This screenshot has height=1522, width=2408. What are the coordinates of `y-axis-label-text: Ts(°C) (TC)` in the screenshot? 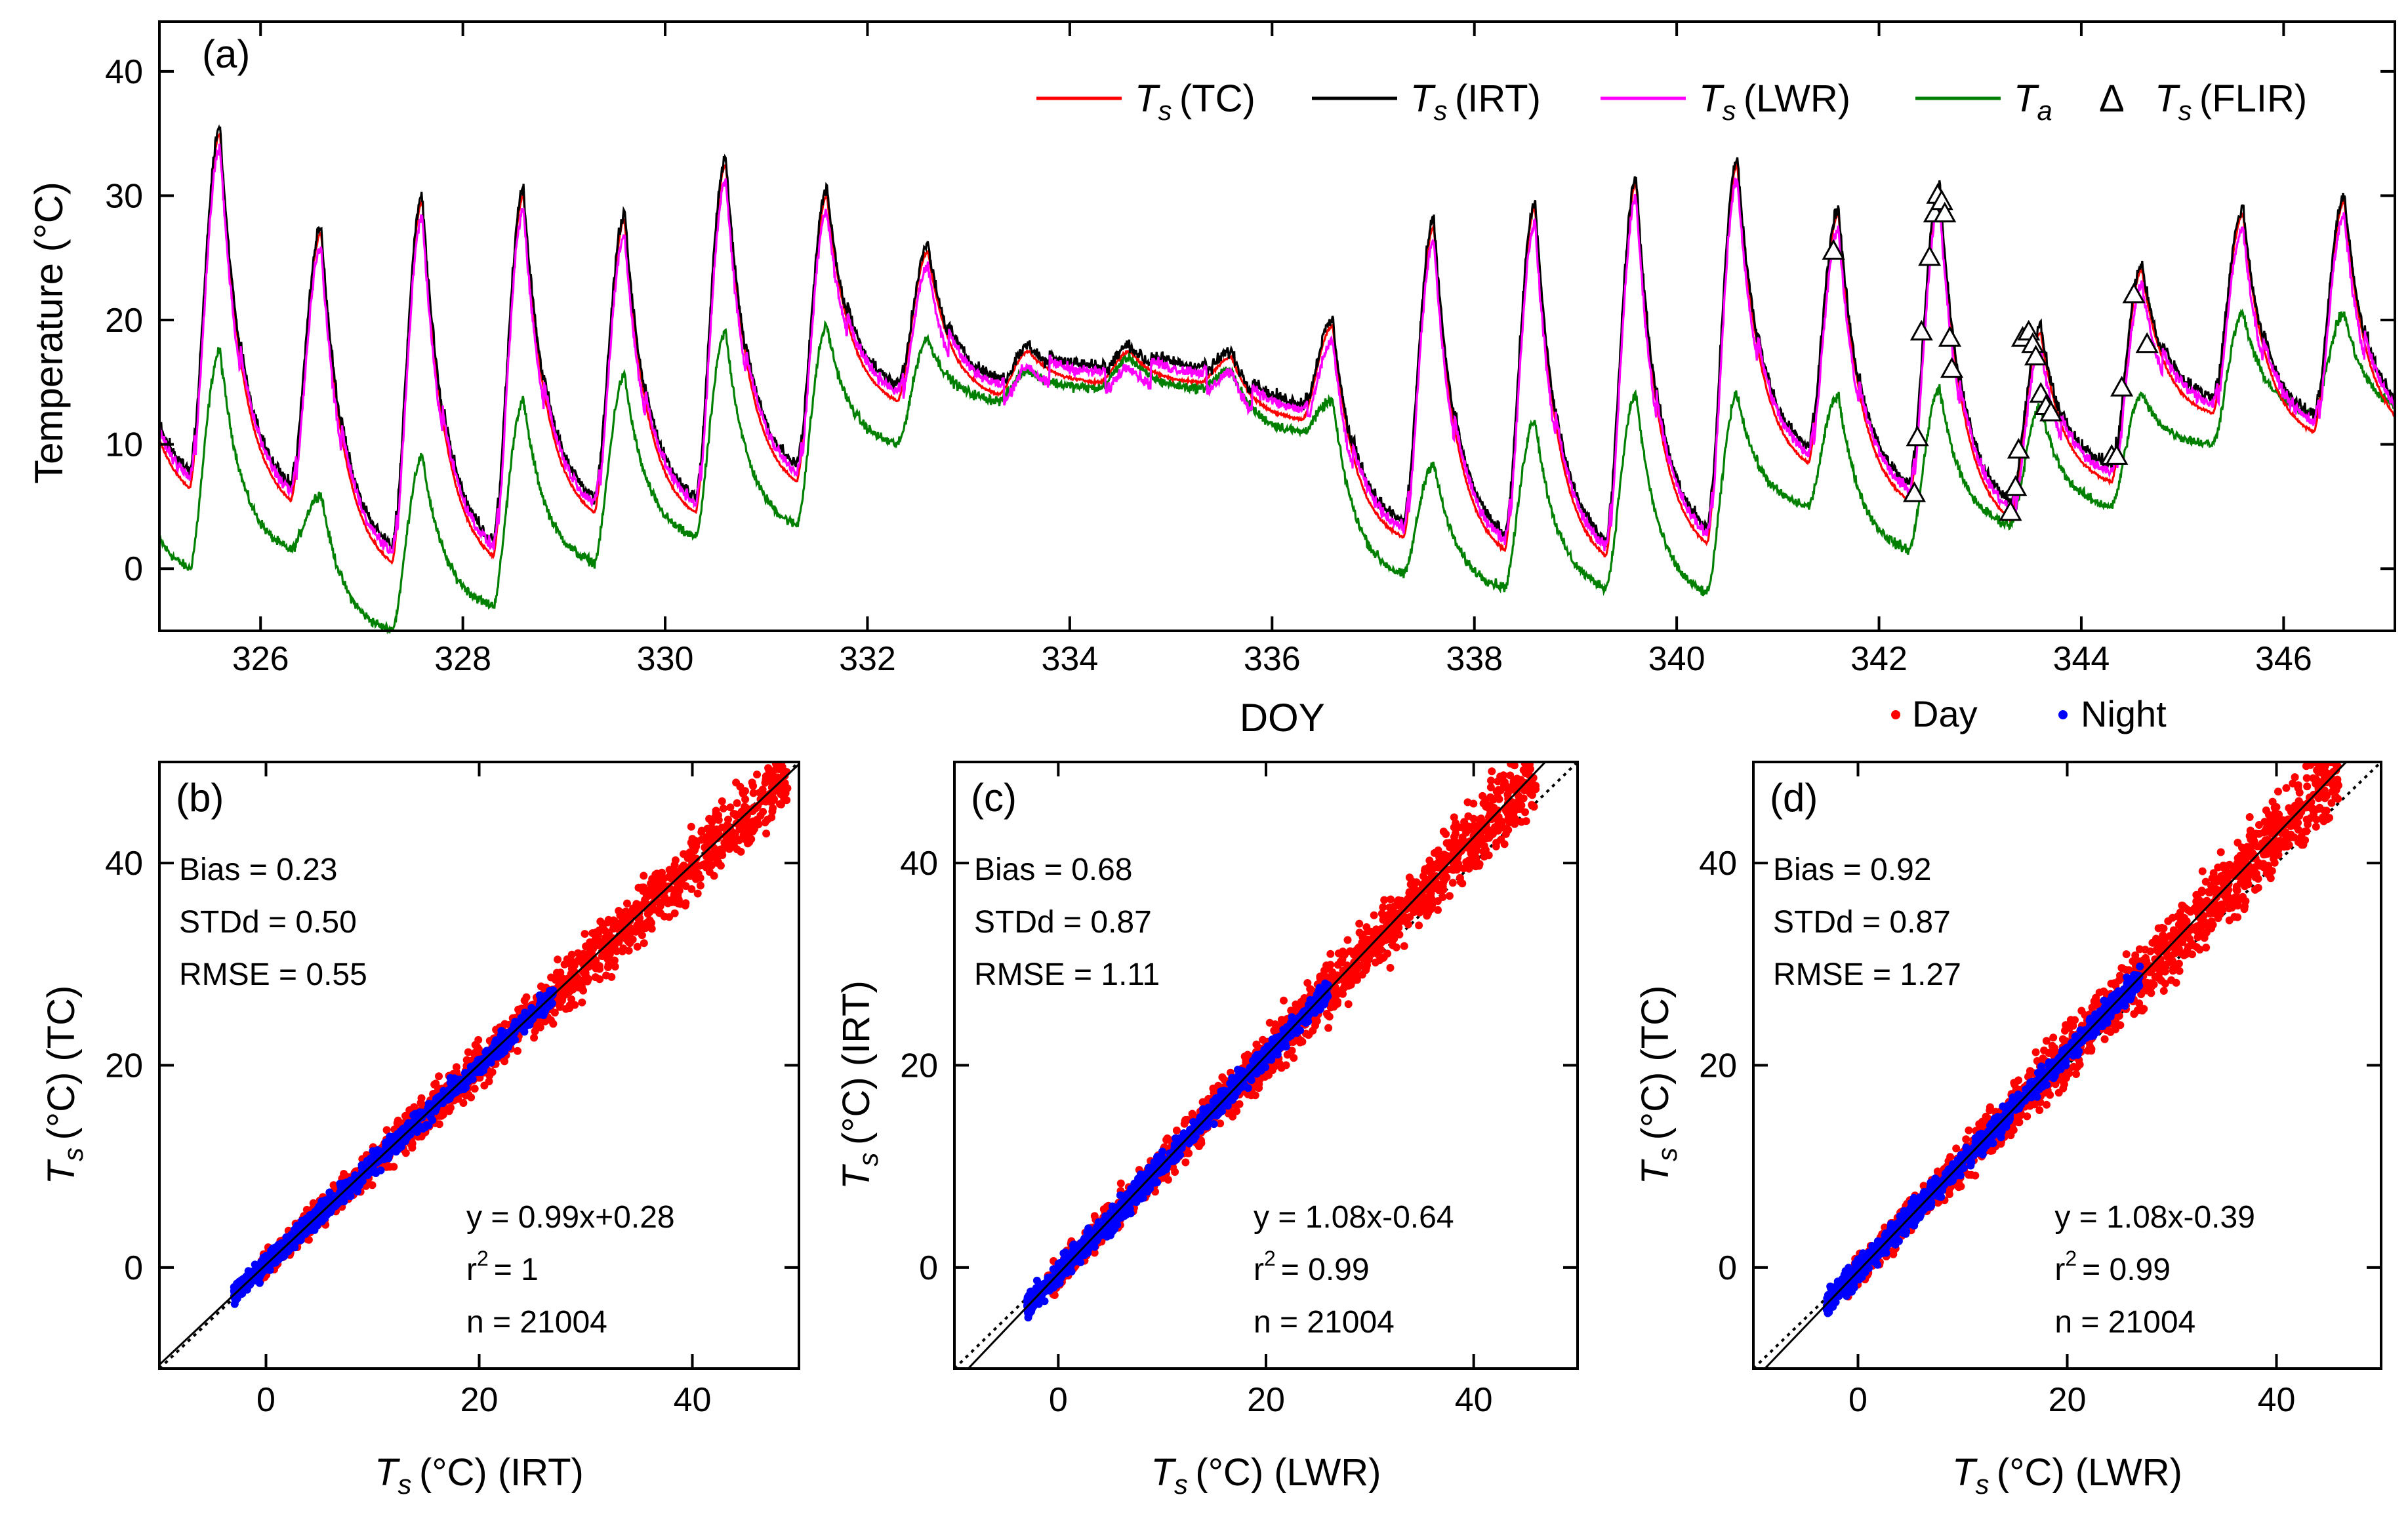 It's located at (64, 1085).